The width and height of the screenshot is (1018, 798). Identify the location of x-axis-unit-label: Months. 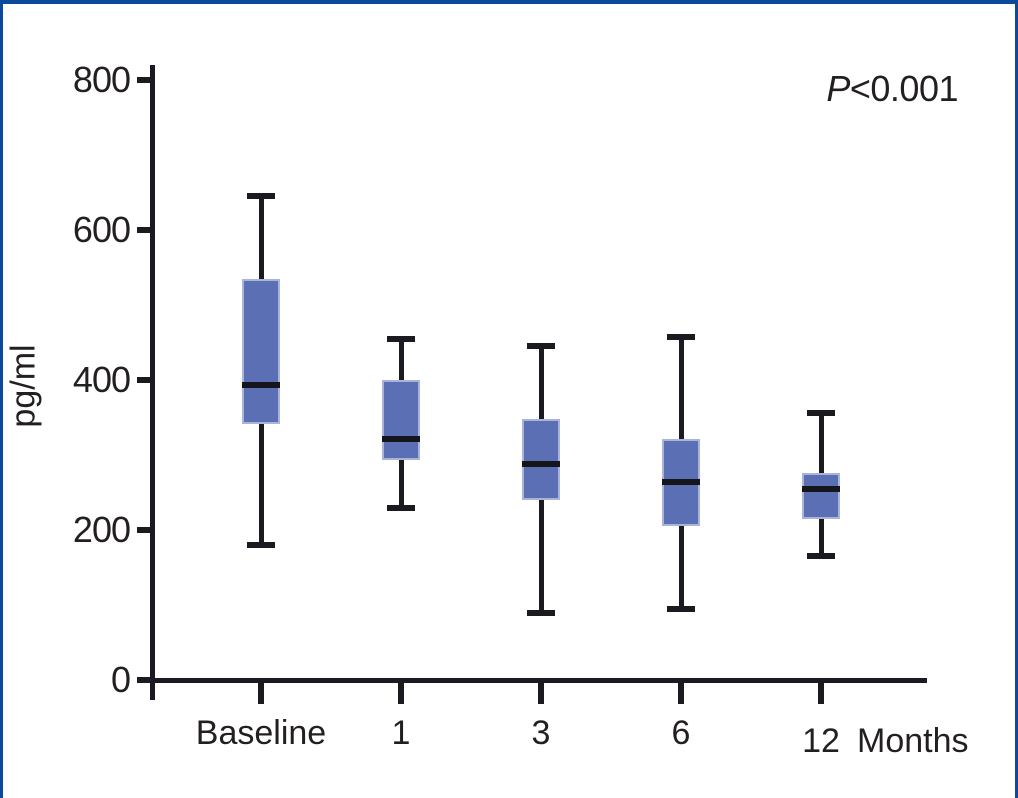
(913, 741).